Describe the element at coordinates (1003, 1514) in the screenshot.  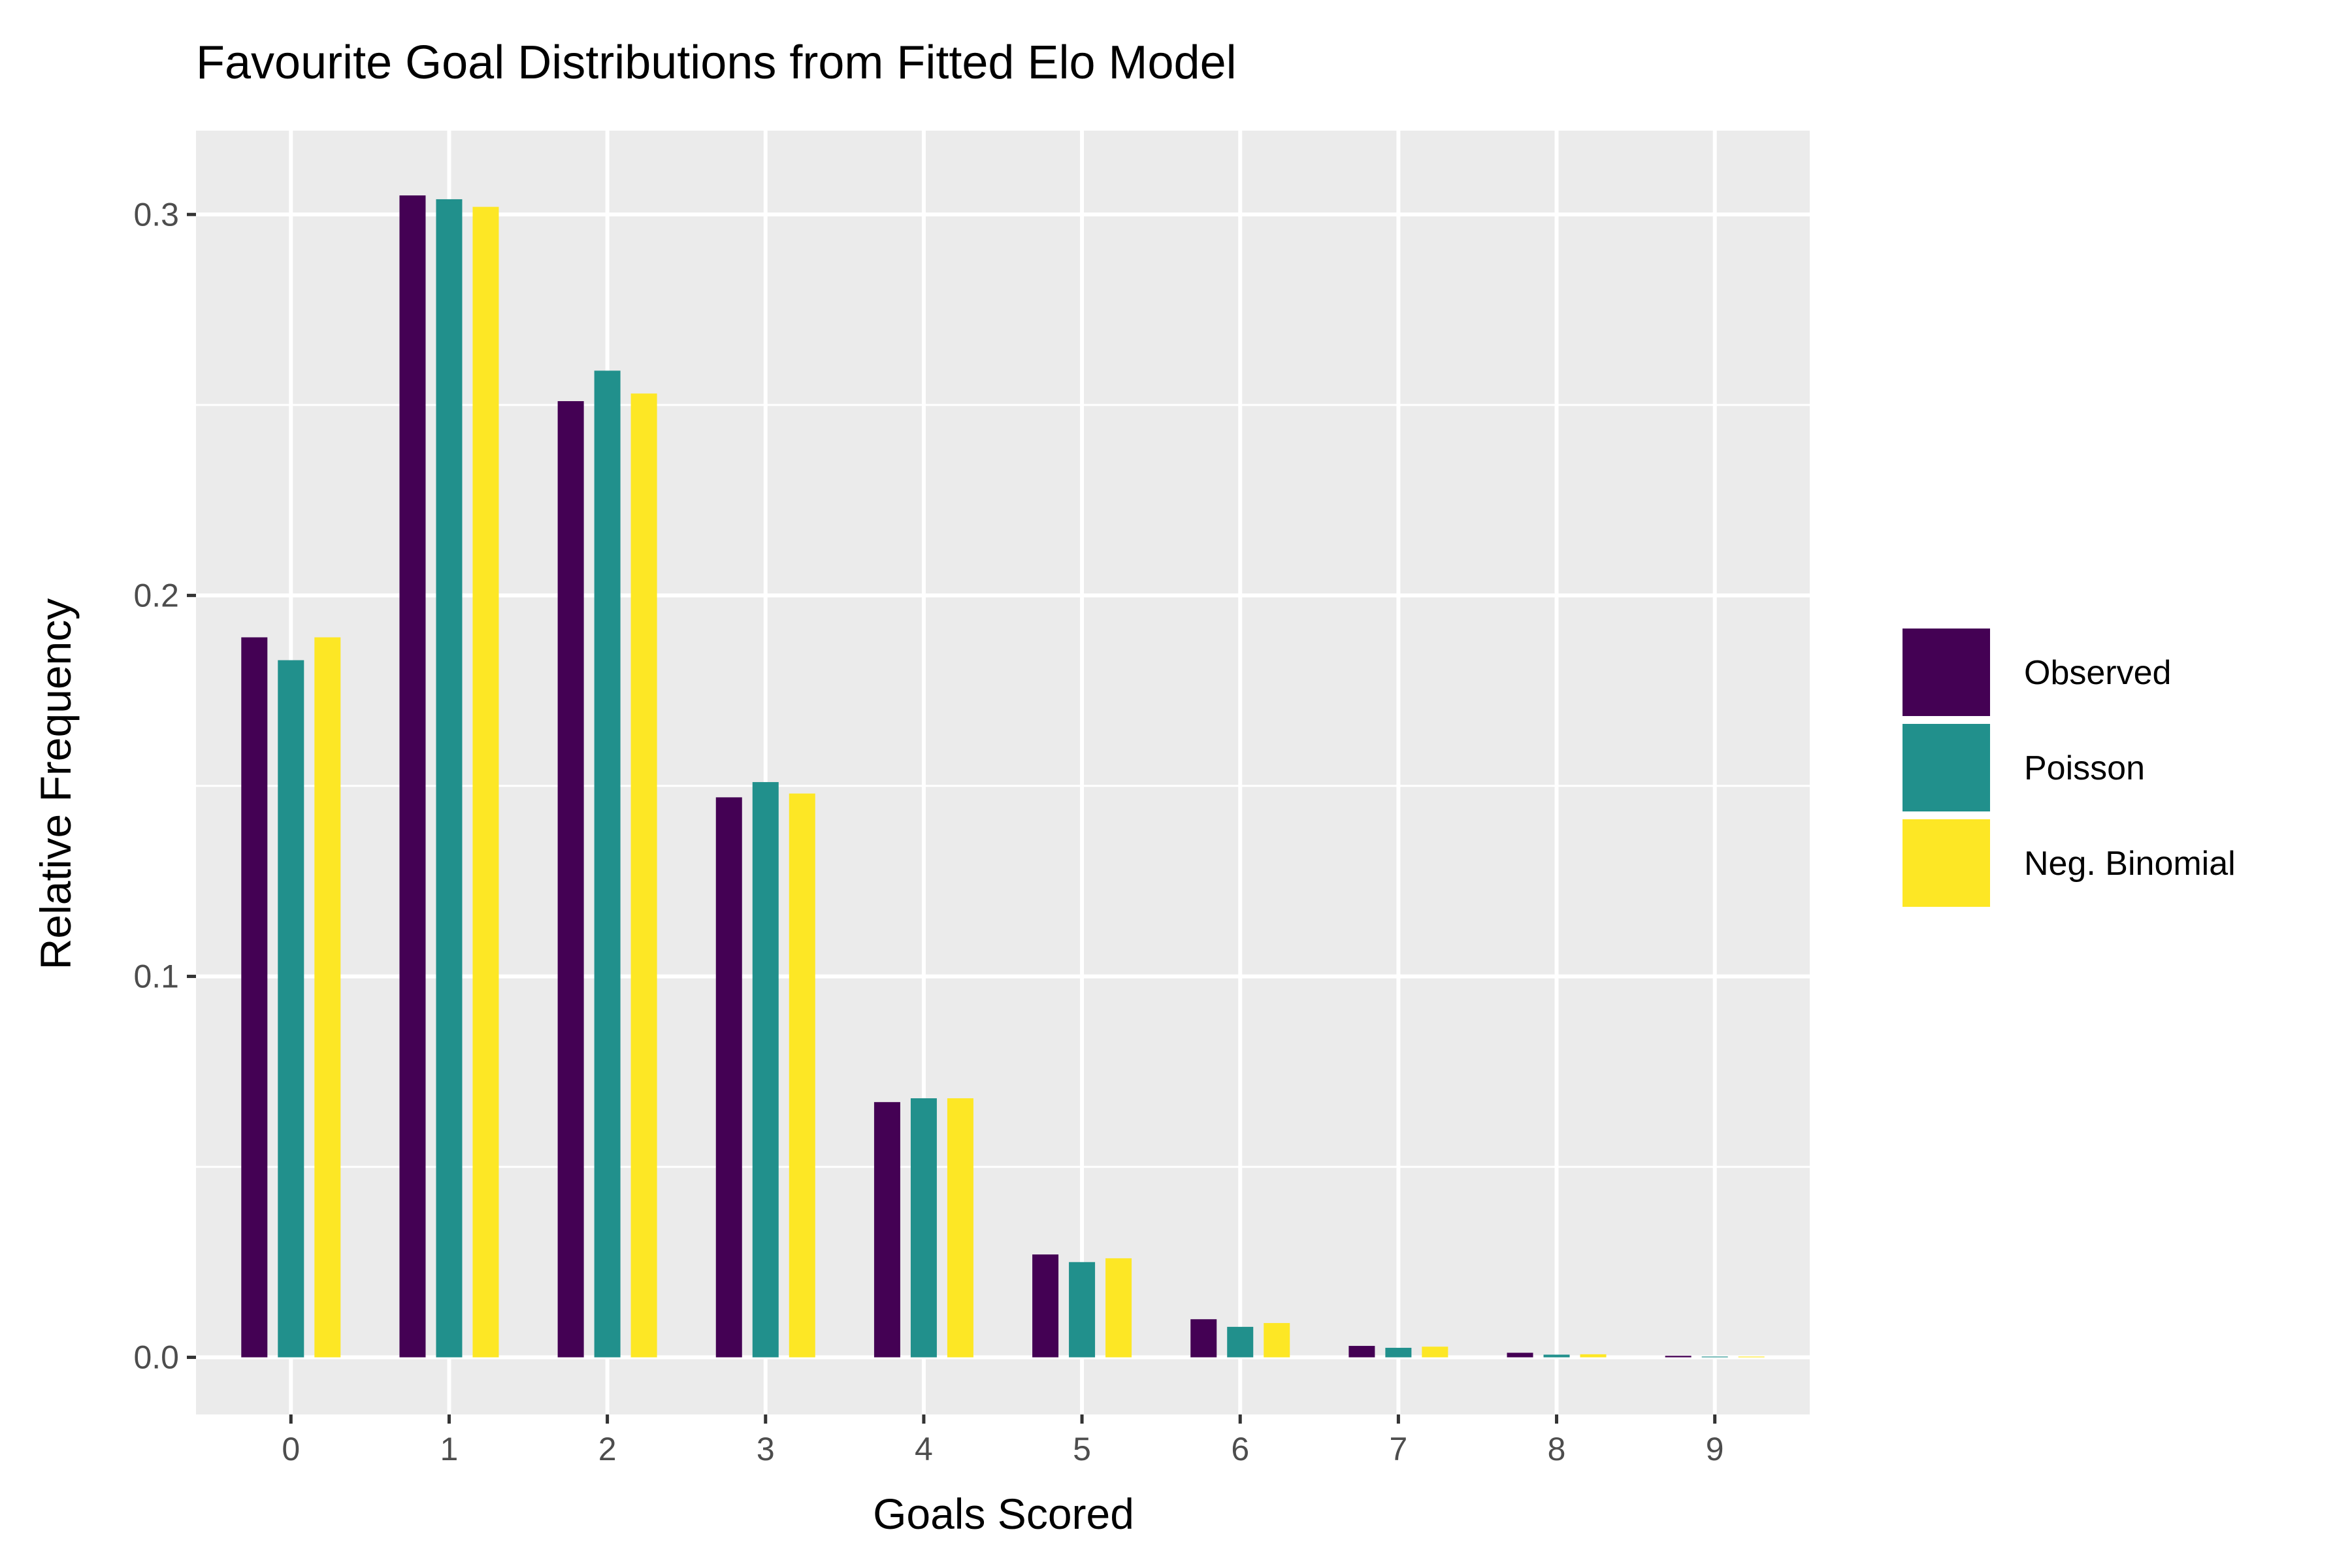
I see `x-axis-title: Goals Scored` at that location.